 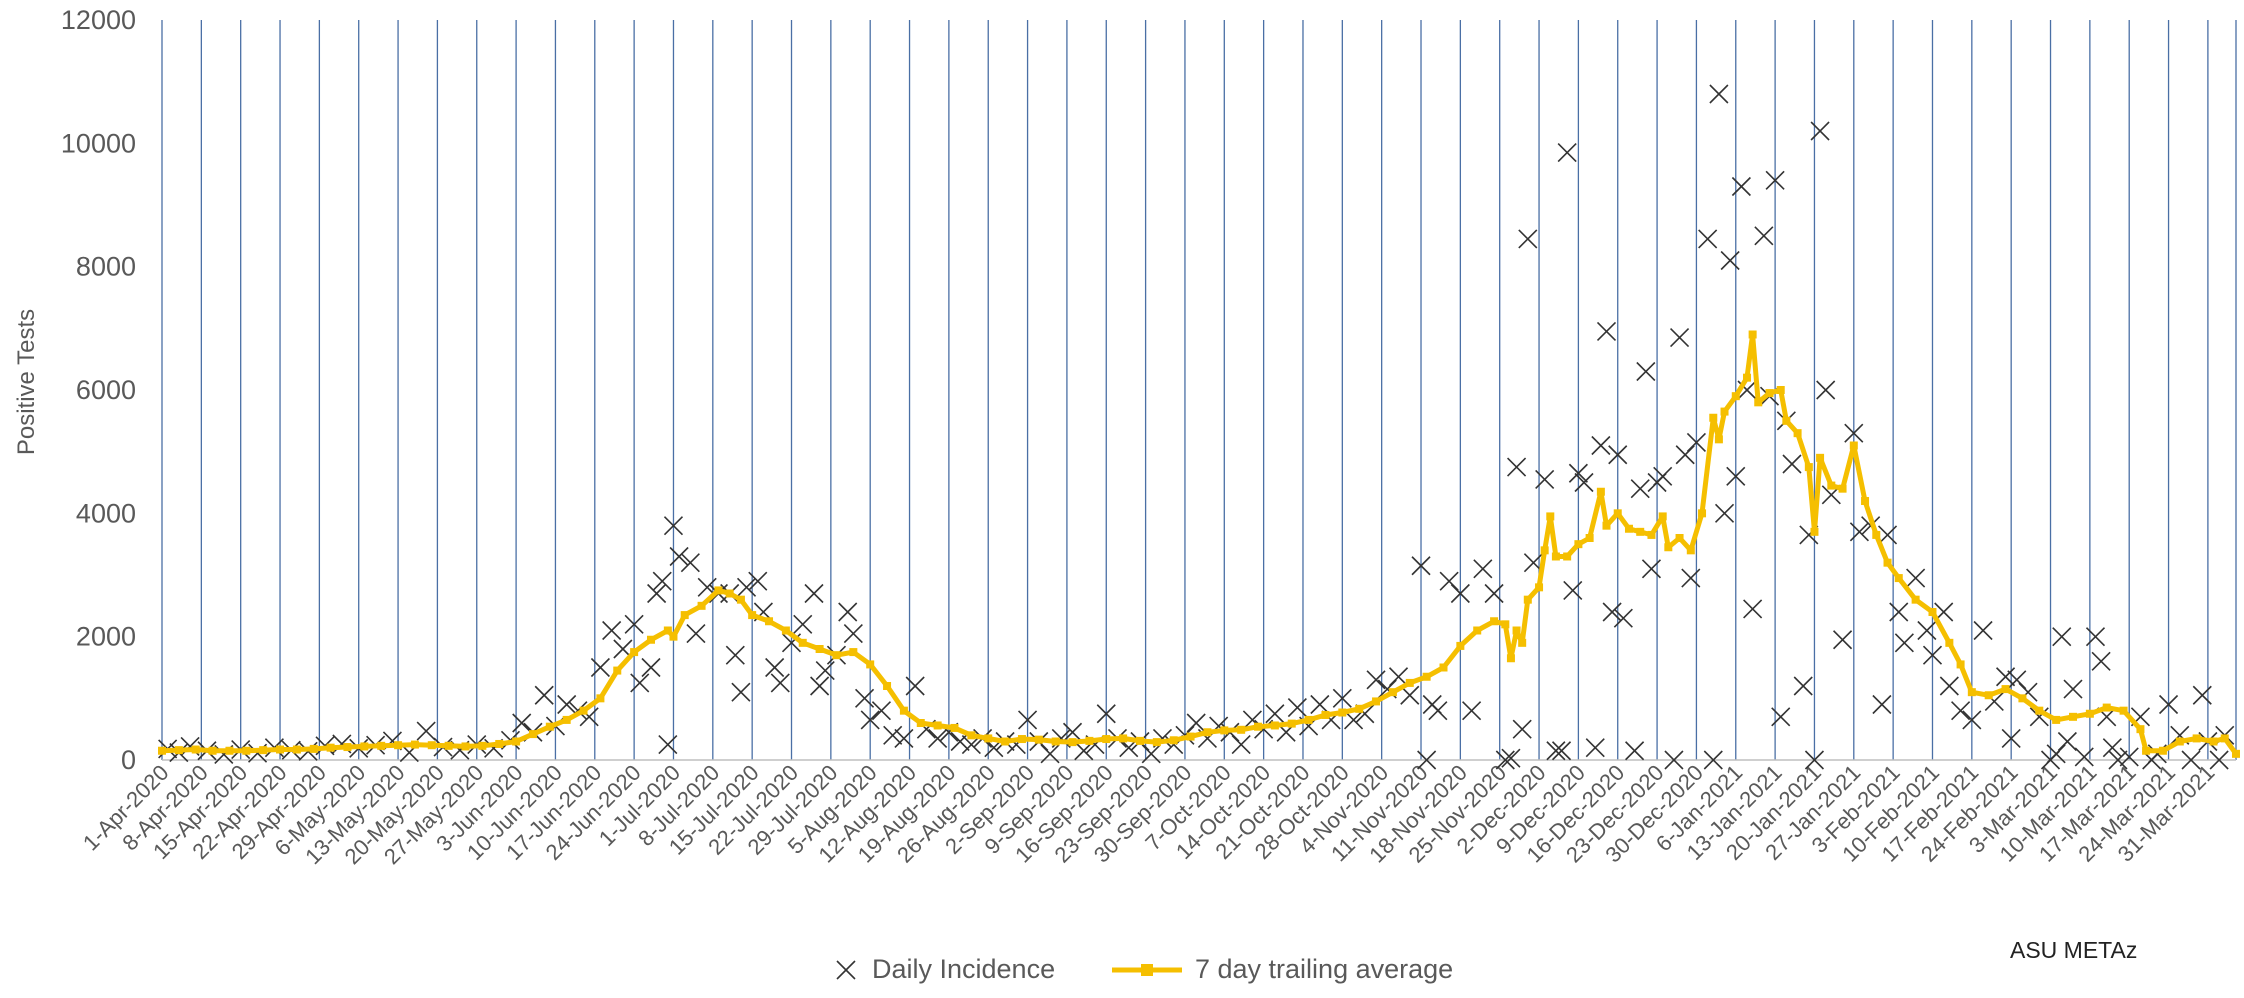 I want to click on legend-item-average: 7 day trailing average, so click(x=1282, y=969).